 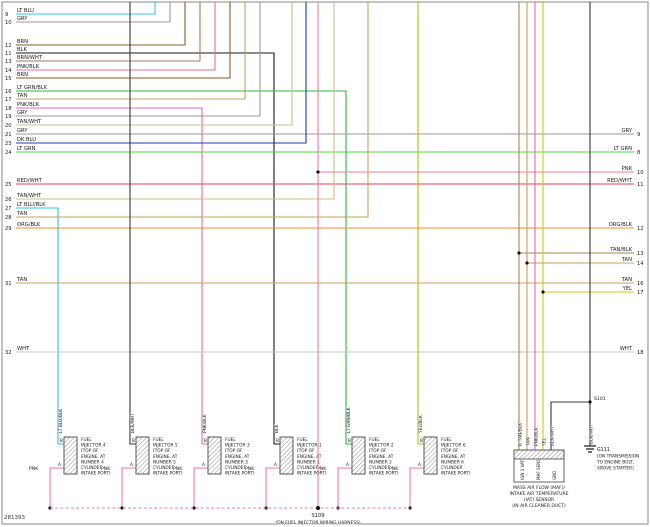 What do you see at coordinates (30, 58) in the screenshot?
I see `left-wire-color-label: BRN/WHT` at bounding box center [30, 58].